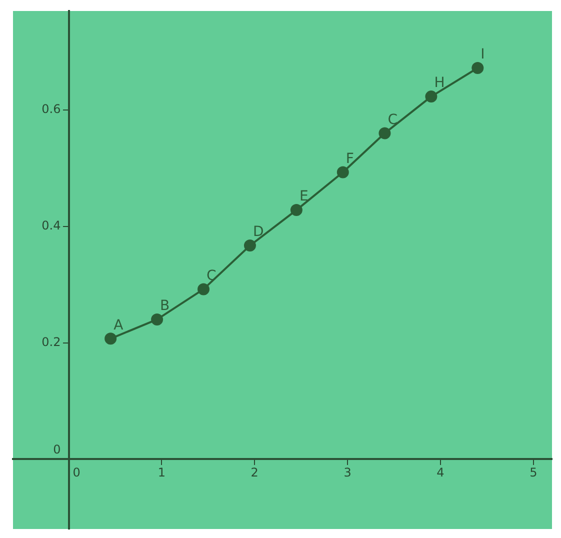 This screenshot has height=538, width=561. What do you see at coordinates (482, 54) in the screenshot?
I see `annotation: I` at bounding box center [482, 54].